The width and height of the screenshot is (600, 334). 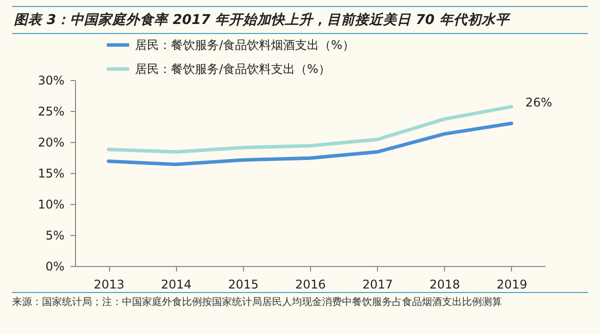 What do you see at coordinates (51, 143) in the screenshot?
I see `y-tick-label: 20%` at bounding box center [51, 143].